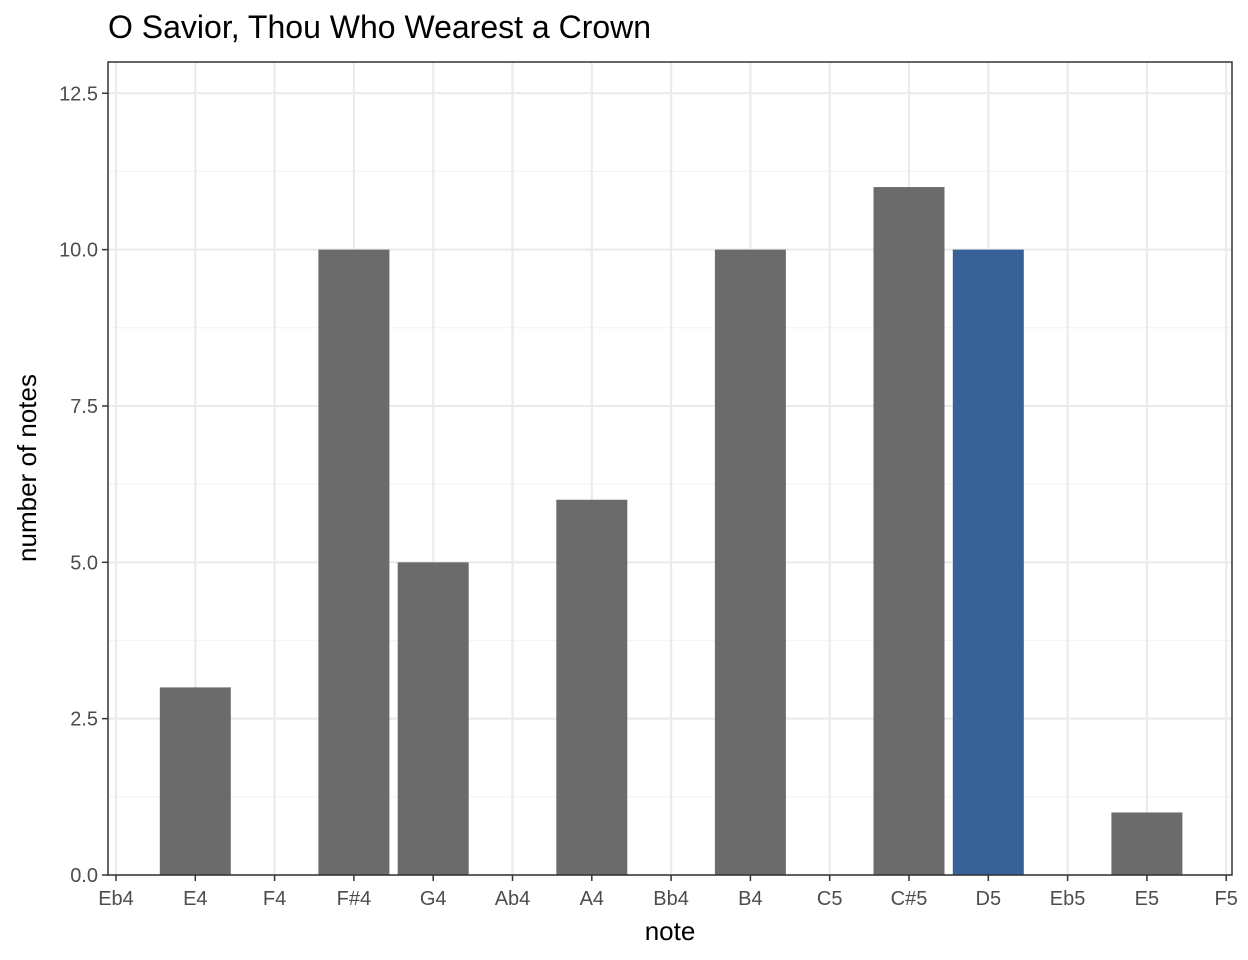  I want to click on y-tick-label: 5.0, so click(84, 563).